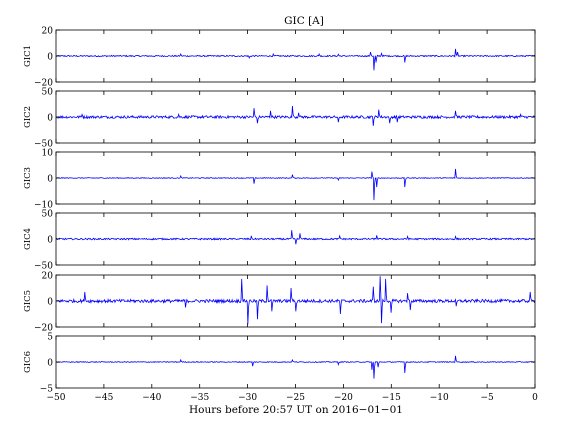 This screenshot has height=432, width=576. Describe the element at coordinates (295, 367) in the screenshot. I see `series-line-gic6` at that location.